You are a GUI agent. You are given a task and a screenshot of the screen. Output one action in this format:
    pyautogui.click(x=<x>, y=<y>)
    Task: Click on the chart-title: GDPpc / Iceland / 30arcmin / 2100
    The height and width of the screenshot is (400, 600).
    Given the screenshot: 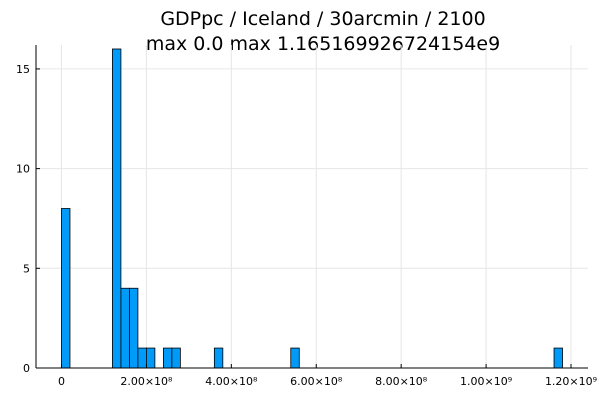 What is the action you would take?
    pyautogui.click(x=322, y=19)
    